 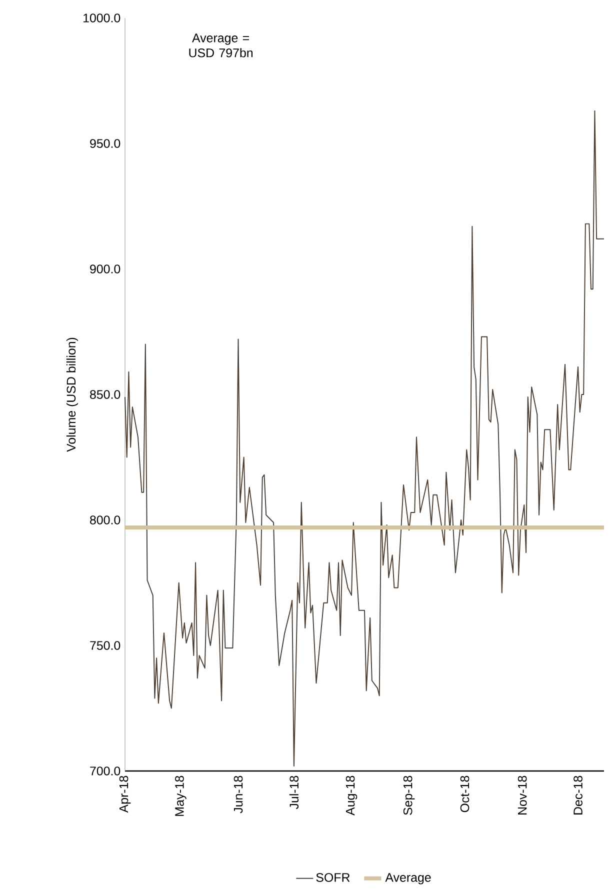 What do you see at coordinates (333, 877) in the screenshot?
I see `legend-label: SOFR` at bounding box center [333, 877].